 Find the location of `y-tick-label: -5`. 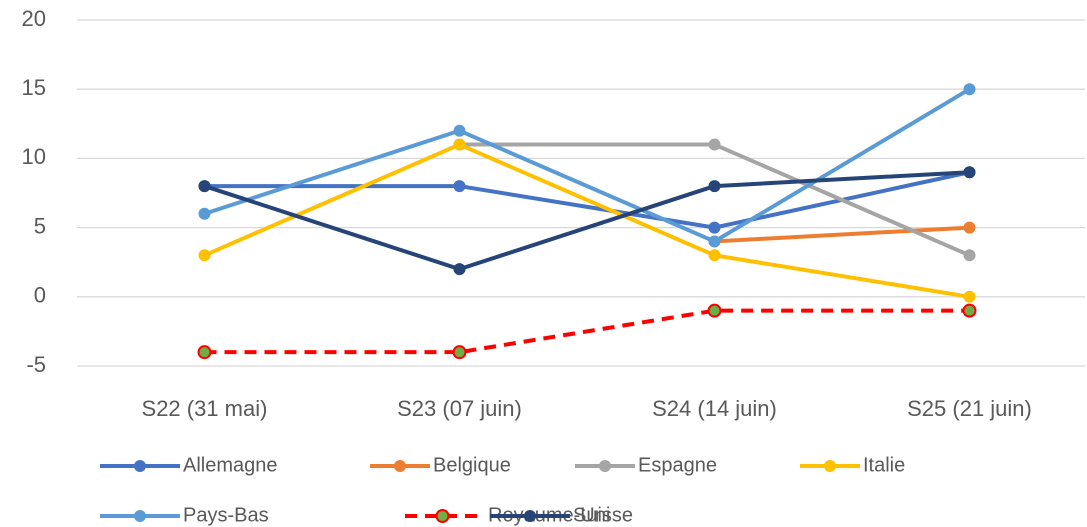

y-tick-label: -5 is located at coordinates (36, 364).